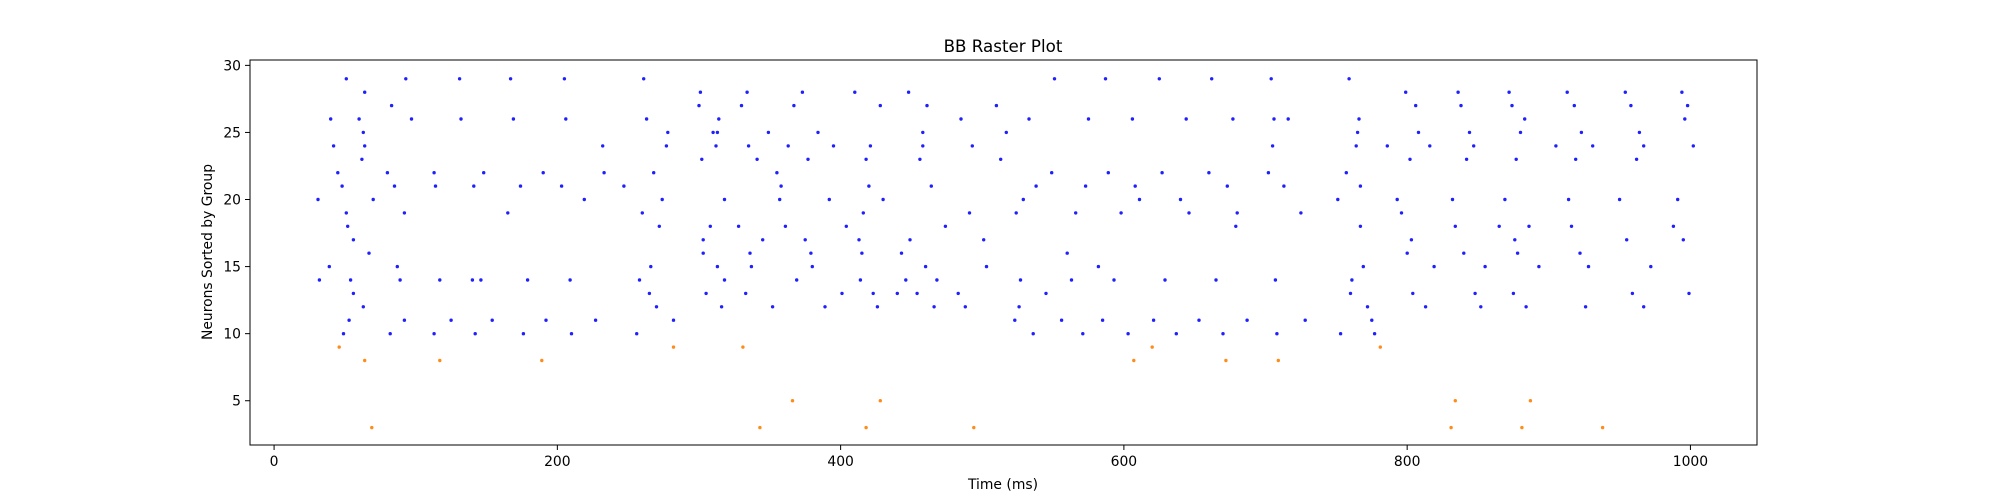 This screenshot has width=2000, height=500. What do you see at coordinates (1407, 462) in the screenshot?
I see `x-tick-label: 800` at bounding box center [1407, 462].